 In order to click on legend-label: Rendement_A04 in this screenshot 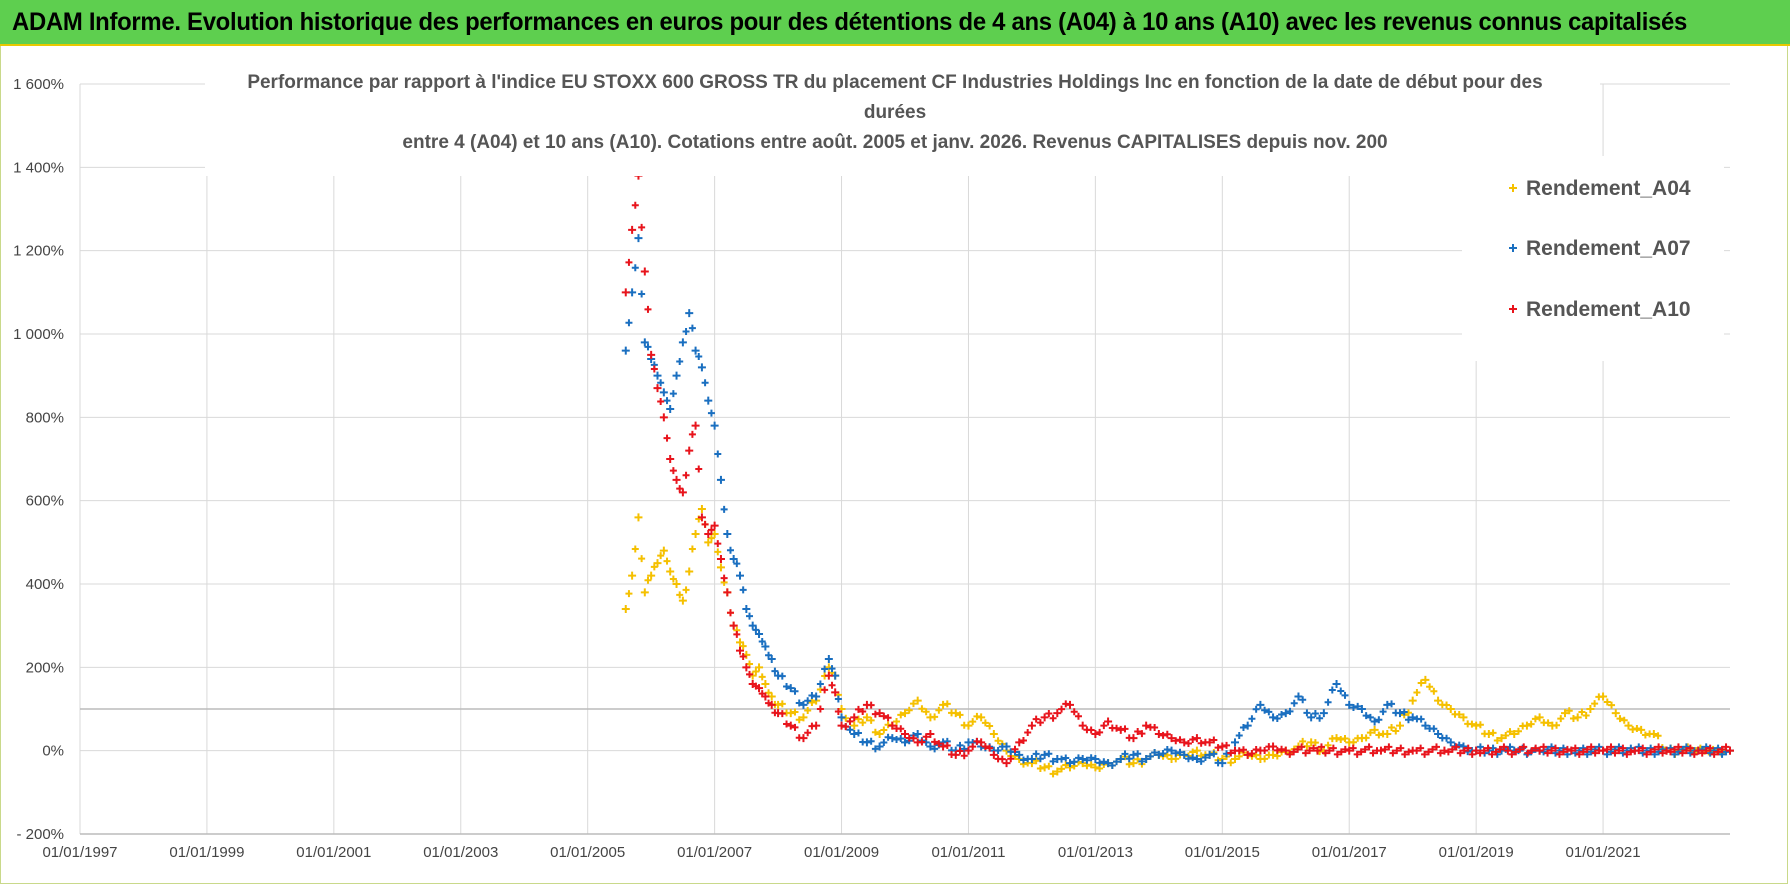, I will do `click(1608, 188)`.